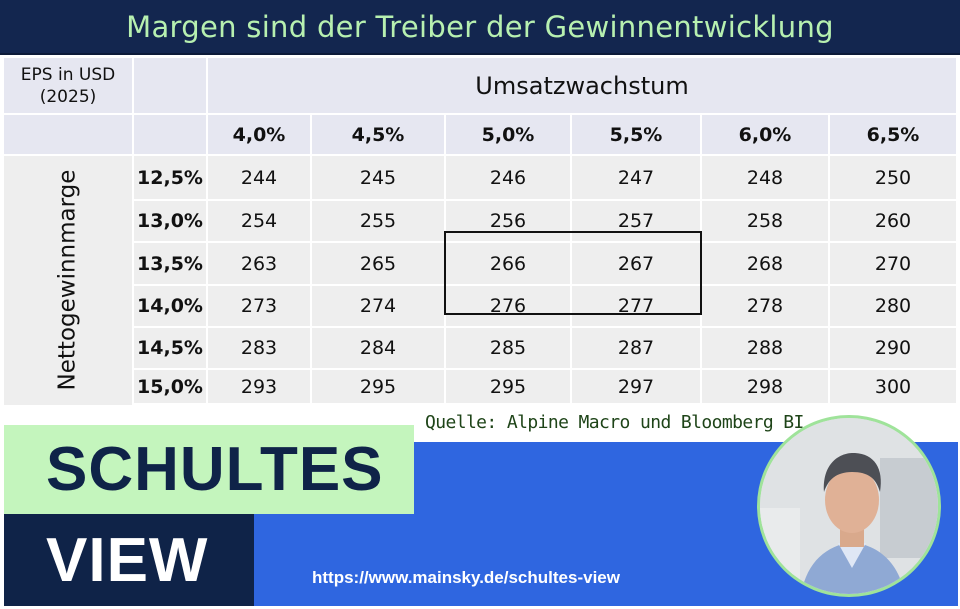  Describe the element at coordinates (378, 263) in the screenshot. I see `table-cell: 265` at that location.